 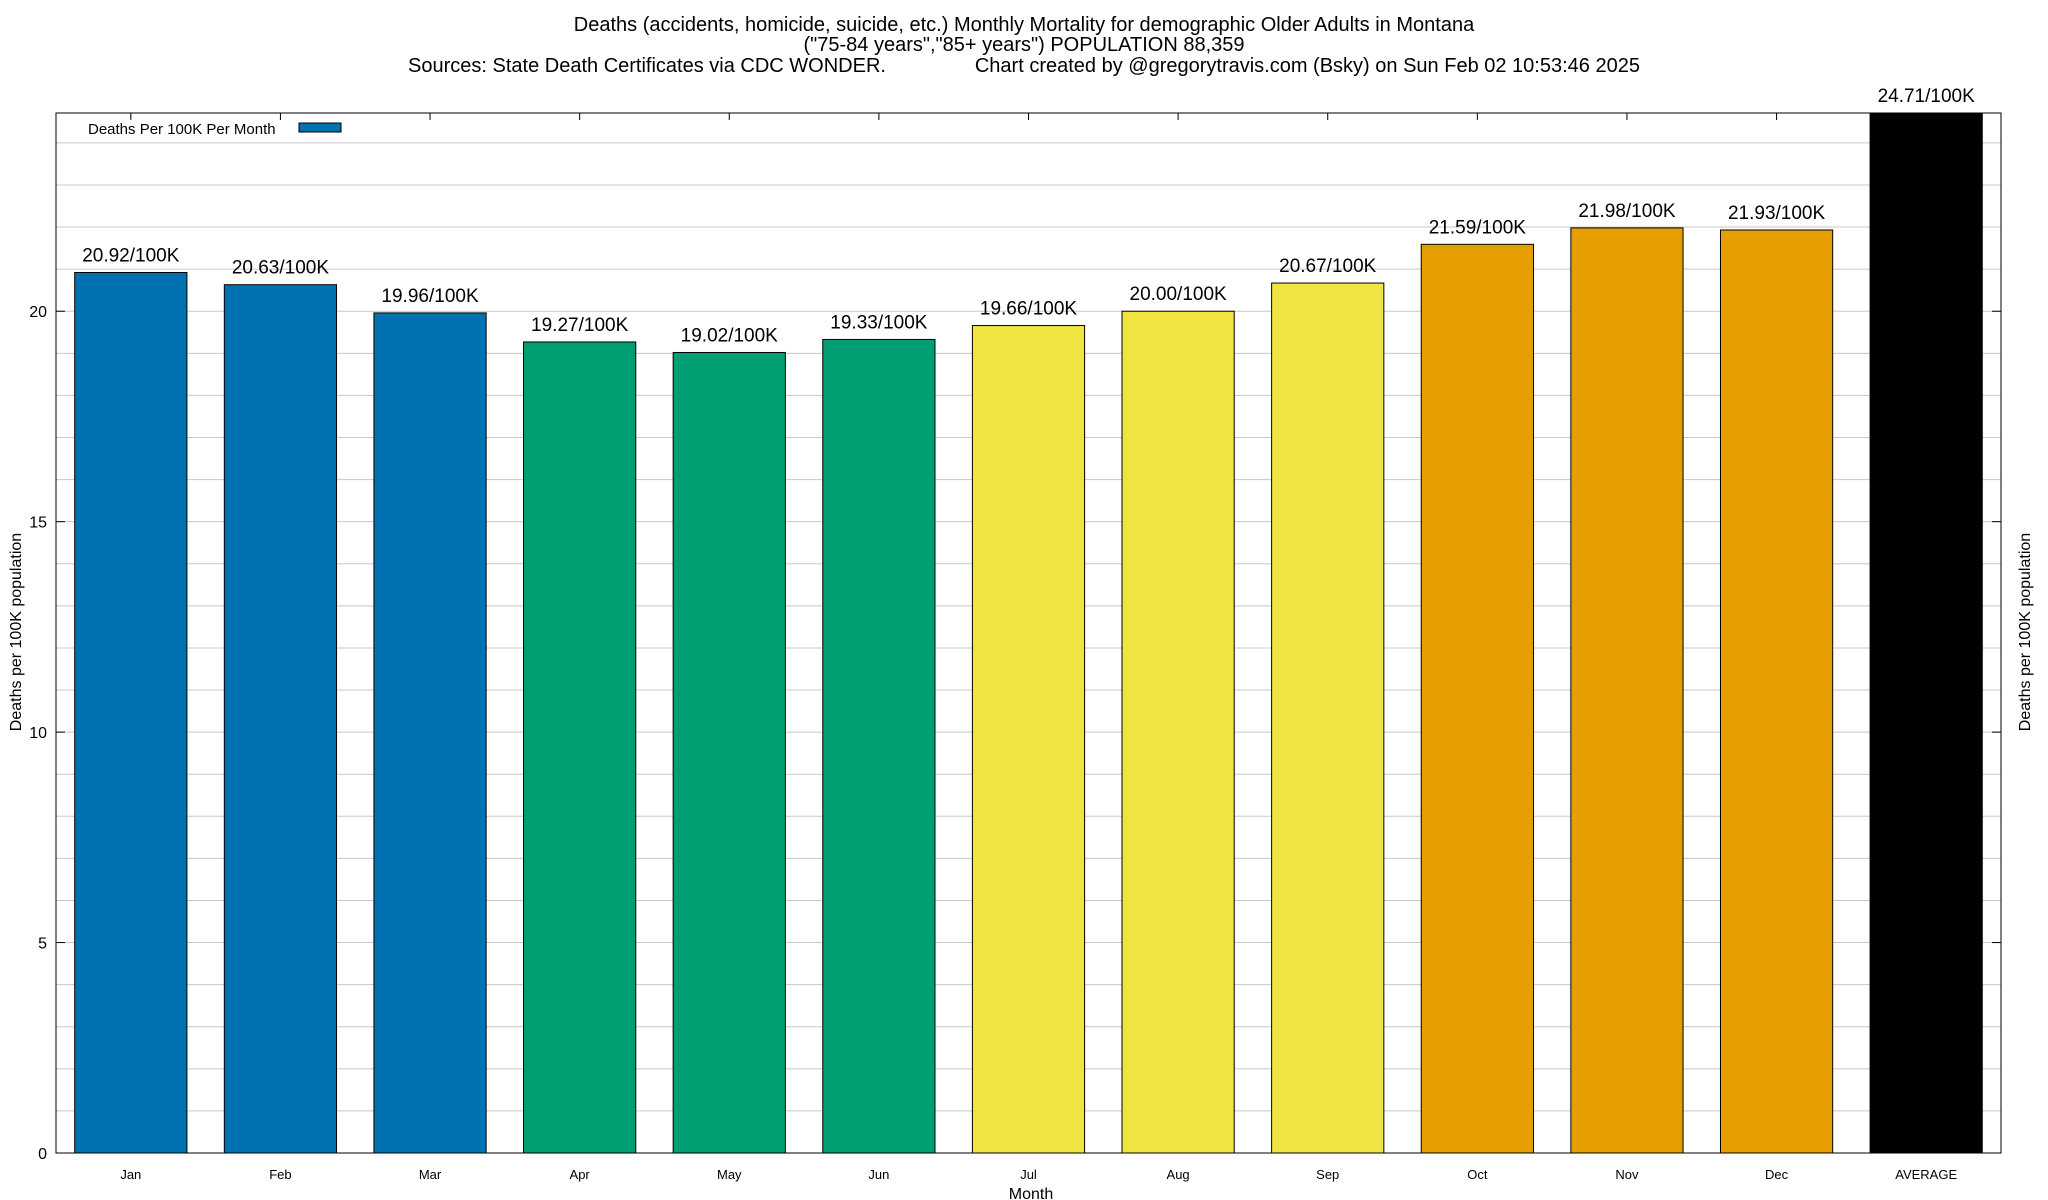 I want to click on bar-aug, so click(x=1178, y=732).